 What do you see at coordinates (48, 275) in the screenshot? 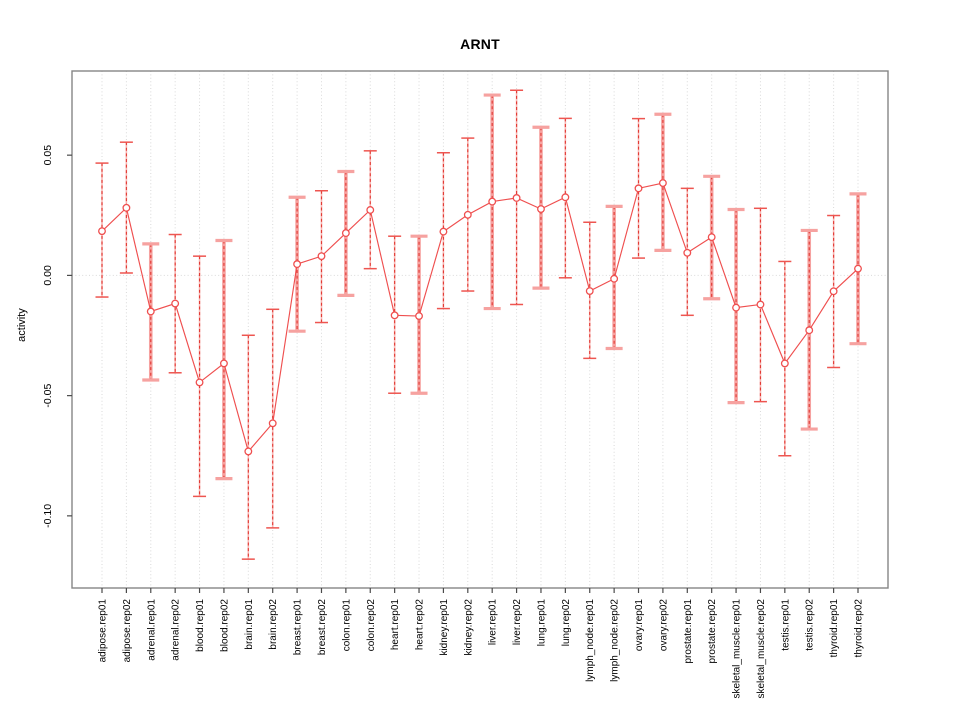
I see `y-tick-label: 0.00` at bounding box center [48, 275].